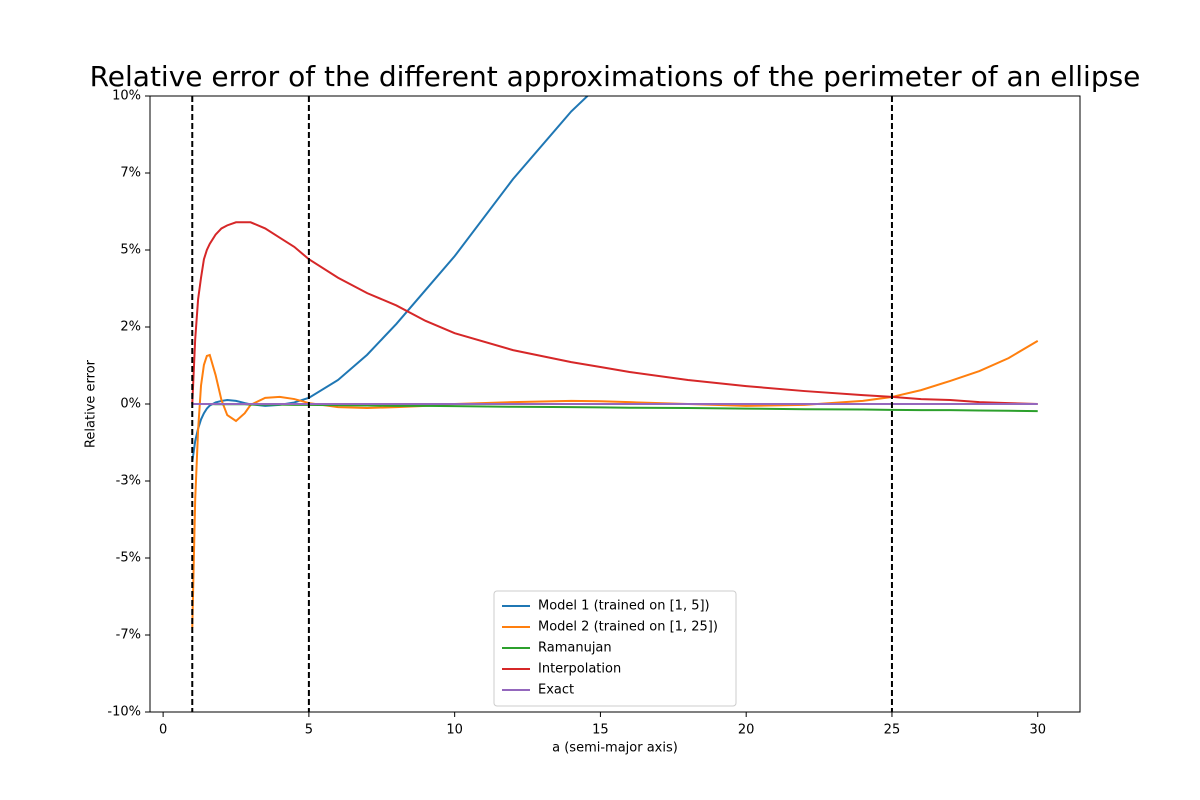 Image resolution: width=1200 pixels, height=800 pixels. What do you see at coordinates (163, 730) in the screenshot?
I see `x-tick-label: 0` at bounding box center [163, 730].